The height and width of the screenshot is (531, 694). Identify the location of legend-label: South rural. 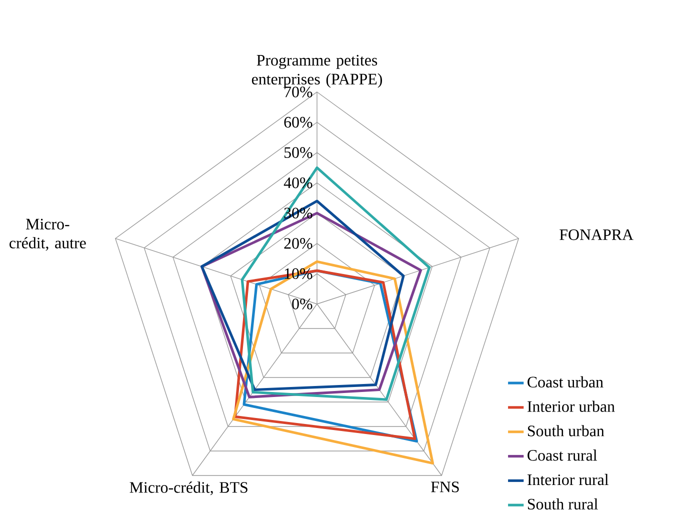
(563, 504).